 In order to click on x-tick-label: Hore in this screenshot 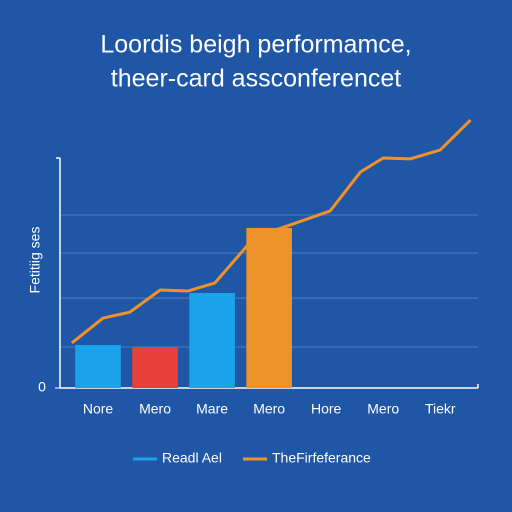, I will do `click(326, 409)`.